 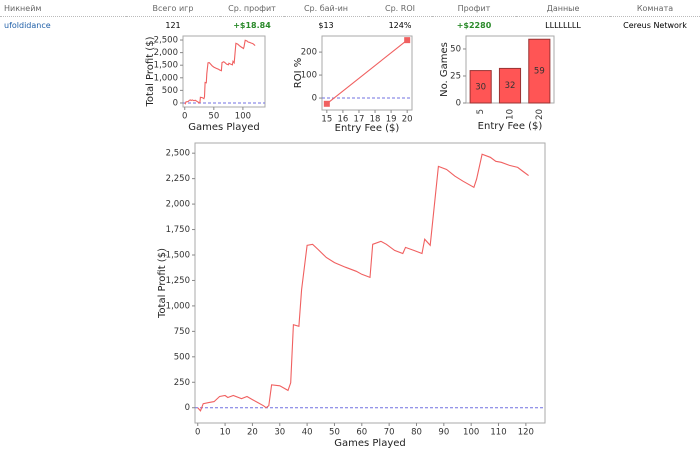 What do you see at coordinates (416, 433) in the screenshot?
I see `x-tick-label: 80` at bounding box center [416, 433].